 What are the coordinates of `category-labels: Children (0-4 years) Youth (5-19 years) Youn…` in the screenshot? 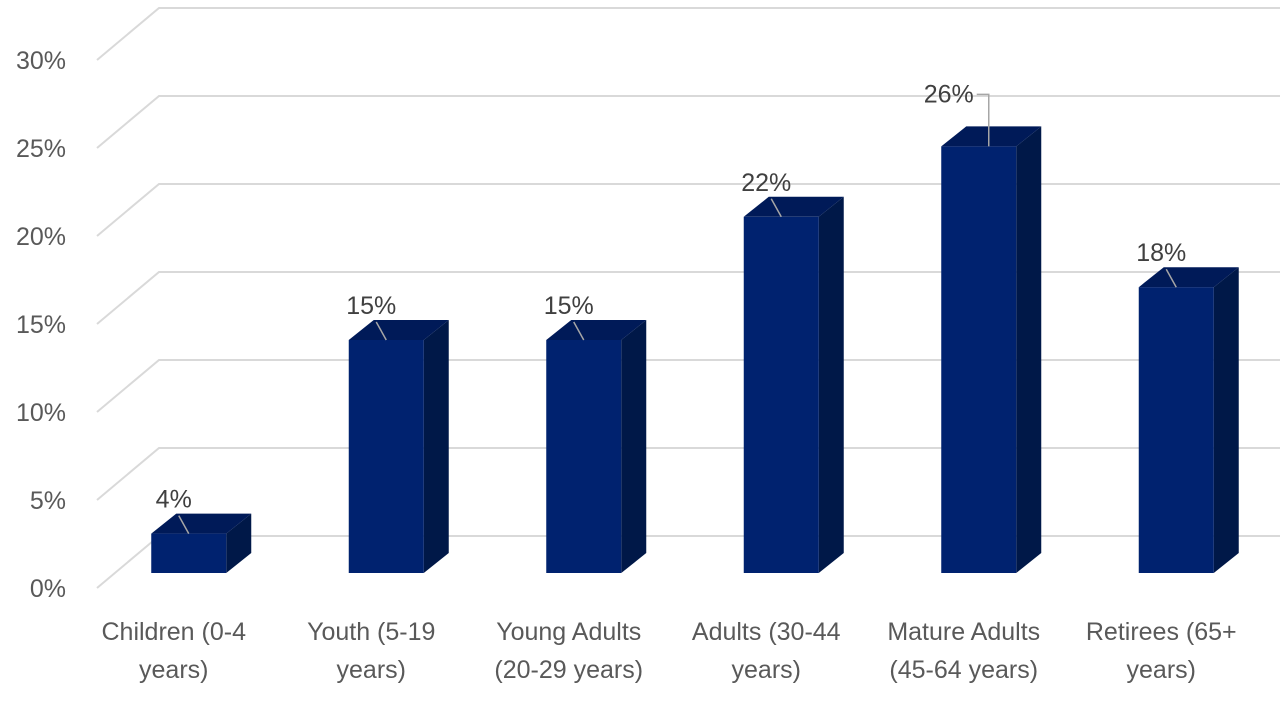 It's located at (668, 651).